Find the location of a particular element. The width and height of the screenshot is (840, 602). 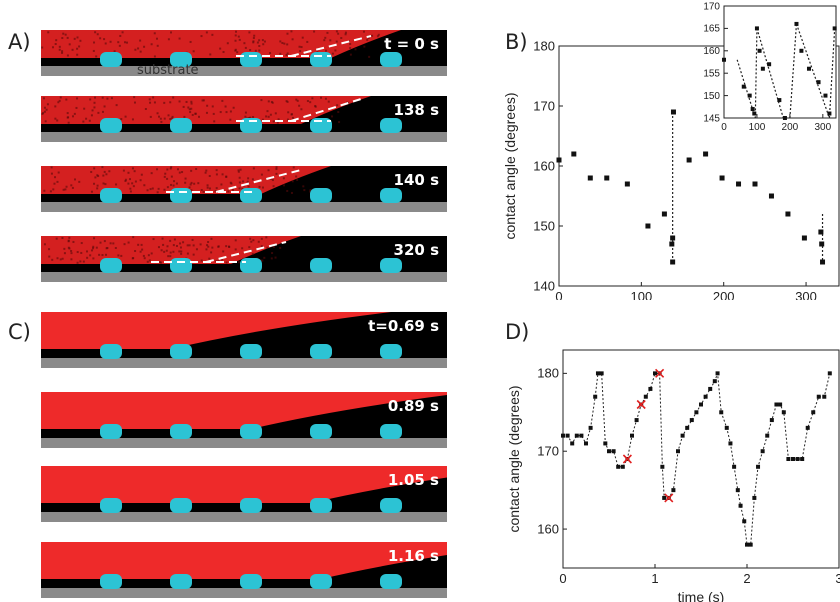

y-tick-label: 160 is located at coordinates (711, 51).